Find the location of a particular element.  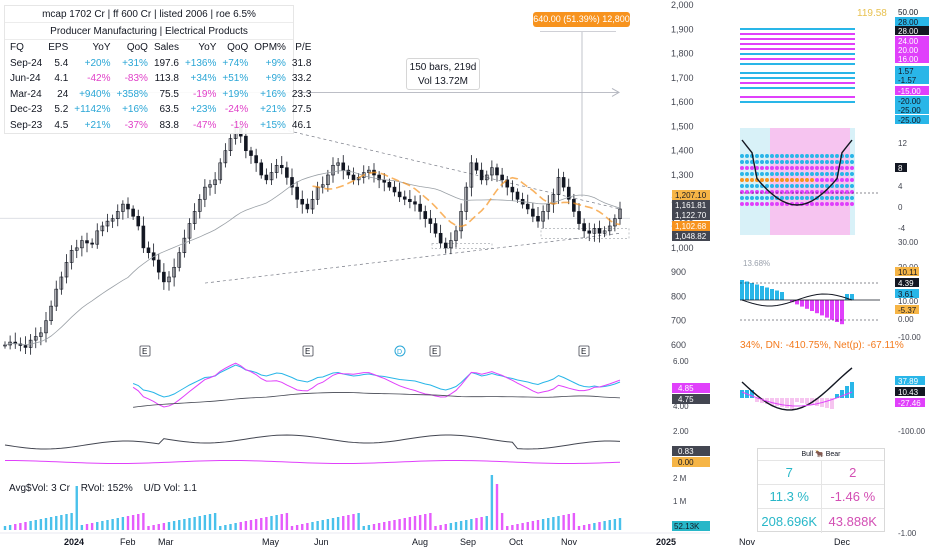

earnings-marker is located at coordinates (308, 351).